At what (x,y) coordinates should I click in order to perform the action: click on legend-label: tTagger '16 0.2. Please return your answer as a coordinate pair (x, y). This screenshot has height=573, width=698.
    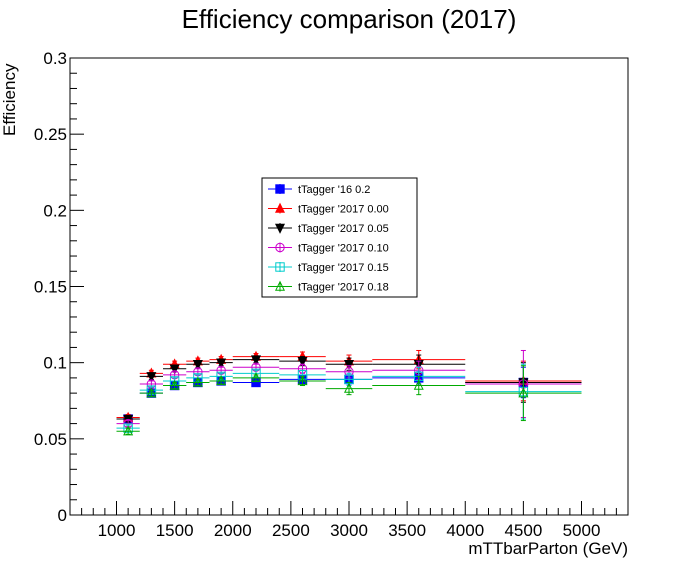
    Looking at the image, I should click on (334, 190).